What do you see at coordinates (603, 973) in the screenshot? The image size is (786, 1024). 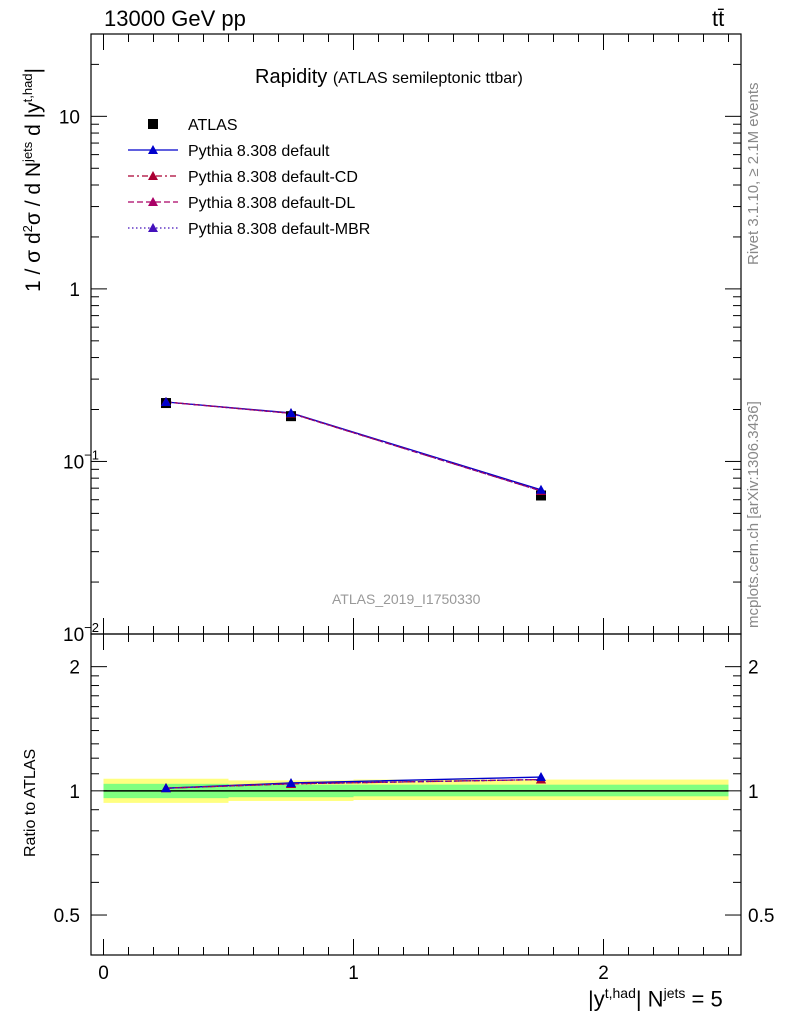 I see `x-tick-label: 2` at bounding box center [603, 973].